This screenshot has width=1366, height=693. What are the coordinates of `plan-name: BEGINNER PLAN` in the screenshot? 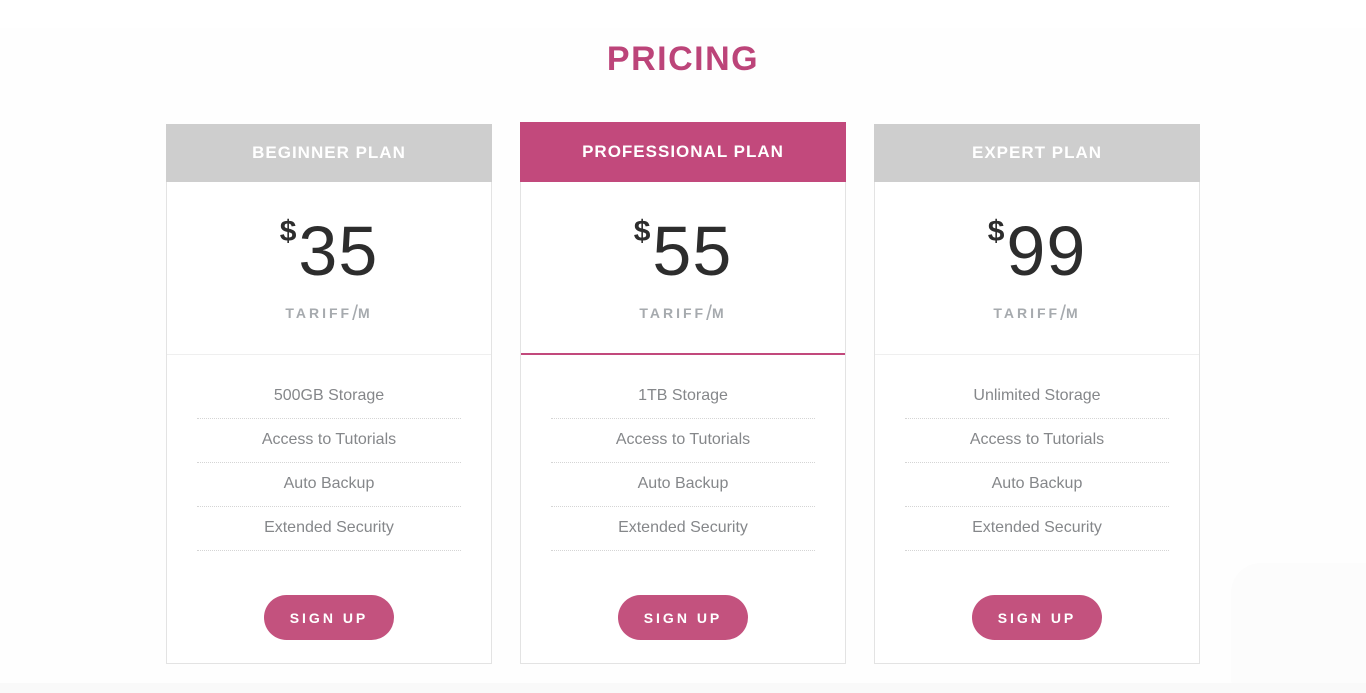 It's located at (329, 152).